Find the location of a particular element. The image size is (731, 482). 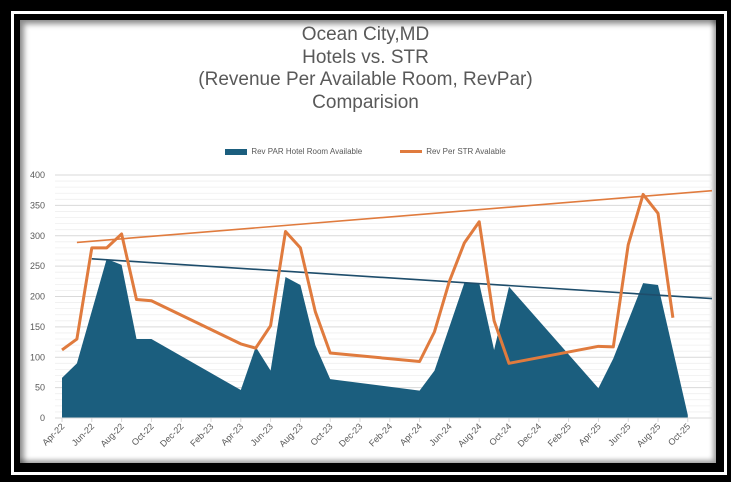

hotel-trendline is located at coordinates (402, 279).